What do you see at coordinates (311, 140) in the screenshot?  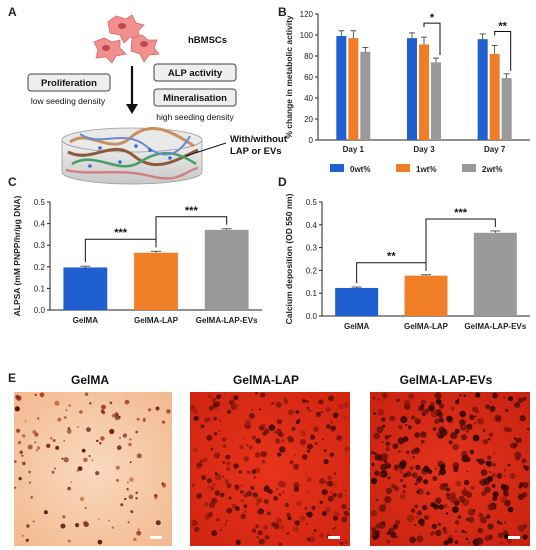 I see `y-tick-label: 0` at bounding box center [311, 140].